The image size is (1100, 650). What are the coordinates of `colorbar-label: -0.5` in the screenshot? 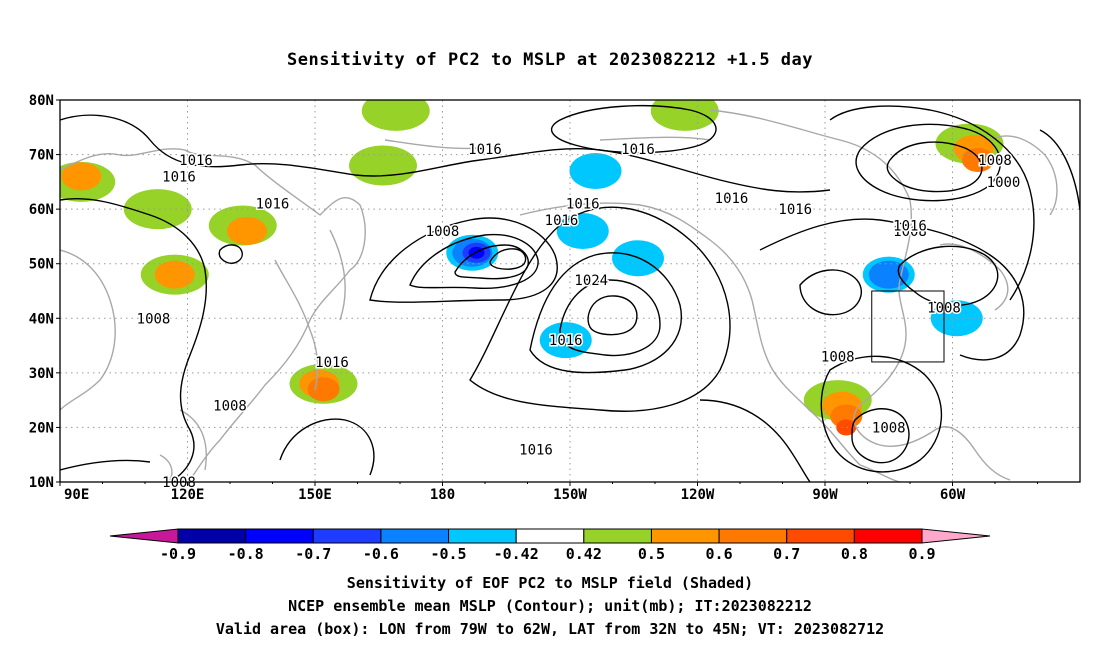 It's located at (448, 554).